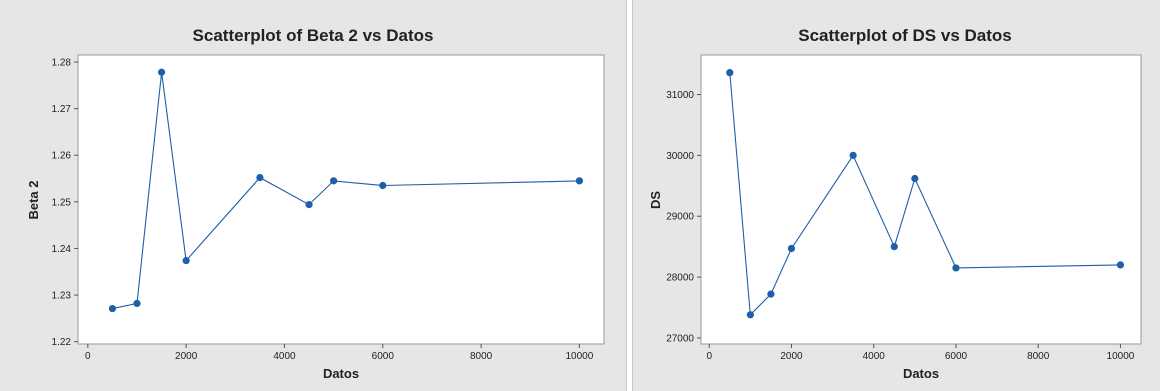 The image size is (1160, 391). What do you see at coordinates (33, 199) in the screenshot?
I see `y-axis-title: Beta 2` at bounding box center [33, 199].